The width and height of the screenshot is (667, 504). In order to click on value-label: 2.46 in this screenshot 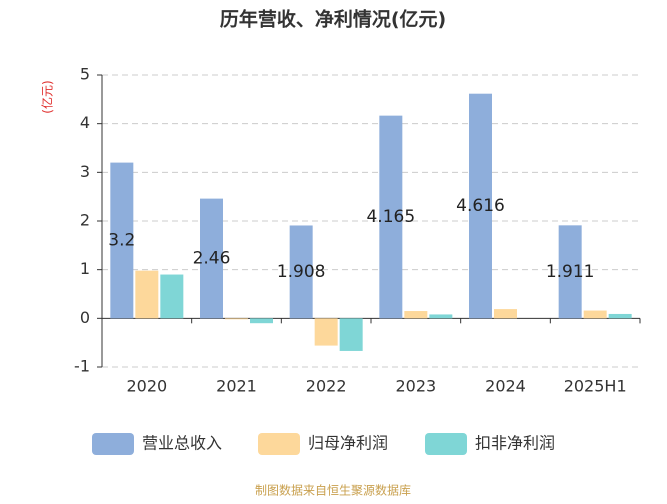, I will do `click(212, 258)`.